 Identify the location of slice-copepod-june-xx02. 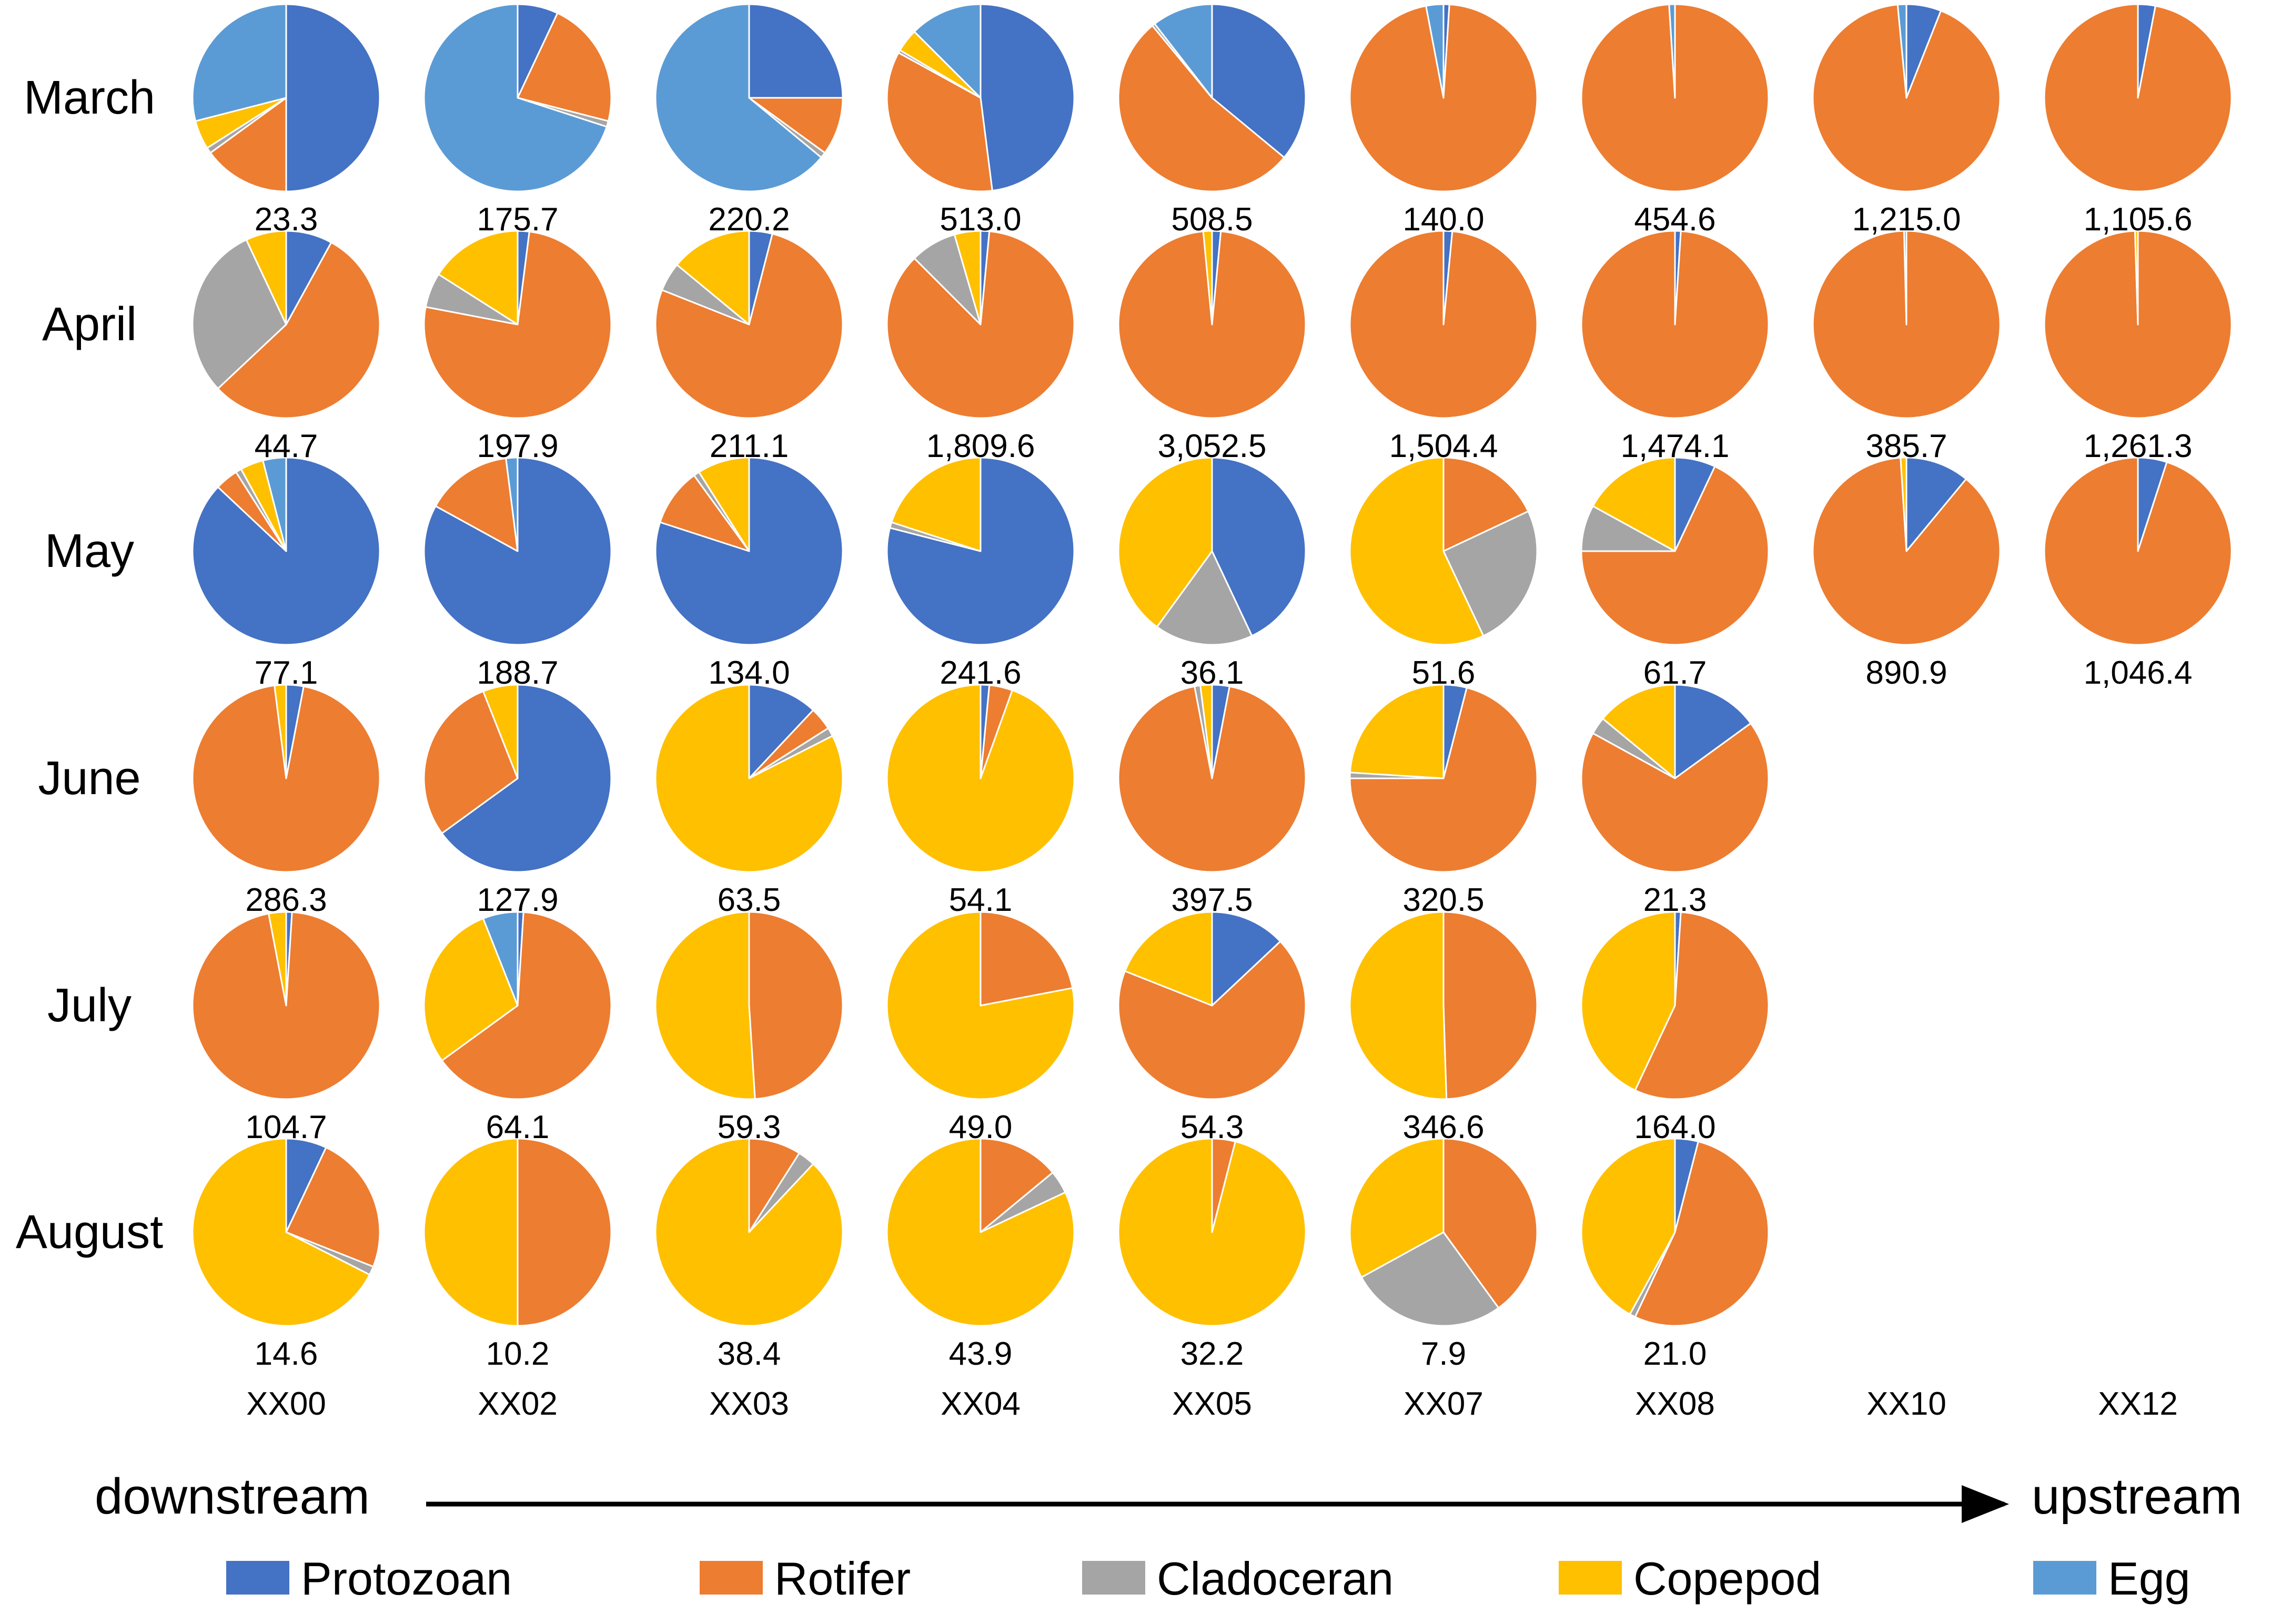
(500, 731).